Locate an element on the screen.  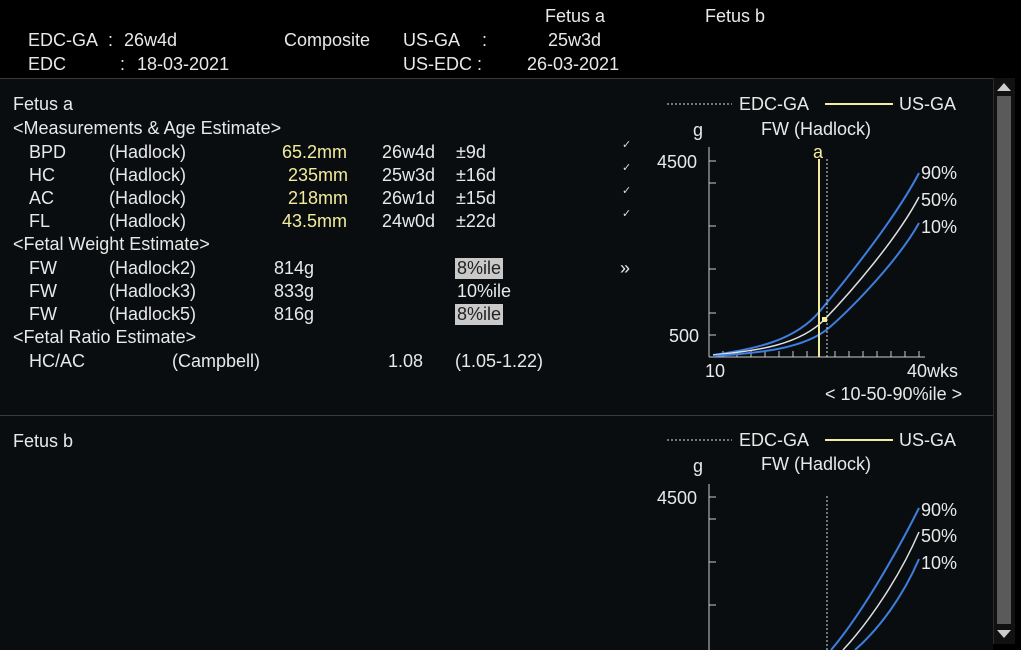
edc-ga-value: 26w4d is located at coordinates (151, 40).